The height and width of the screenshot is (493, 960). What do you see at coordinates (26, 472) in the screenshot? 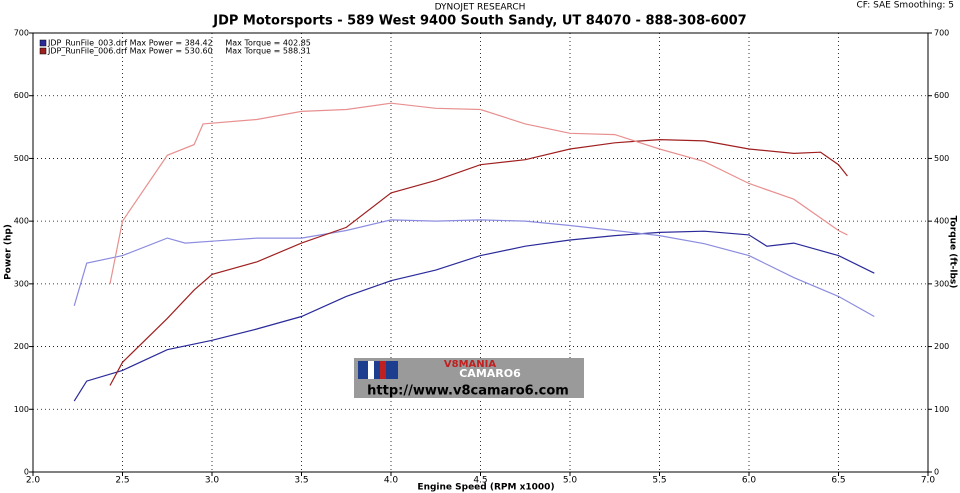
I see `y-tick-label: 0` at bounding box center [26, 472].